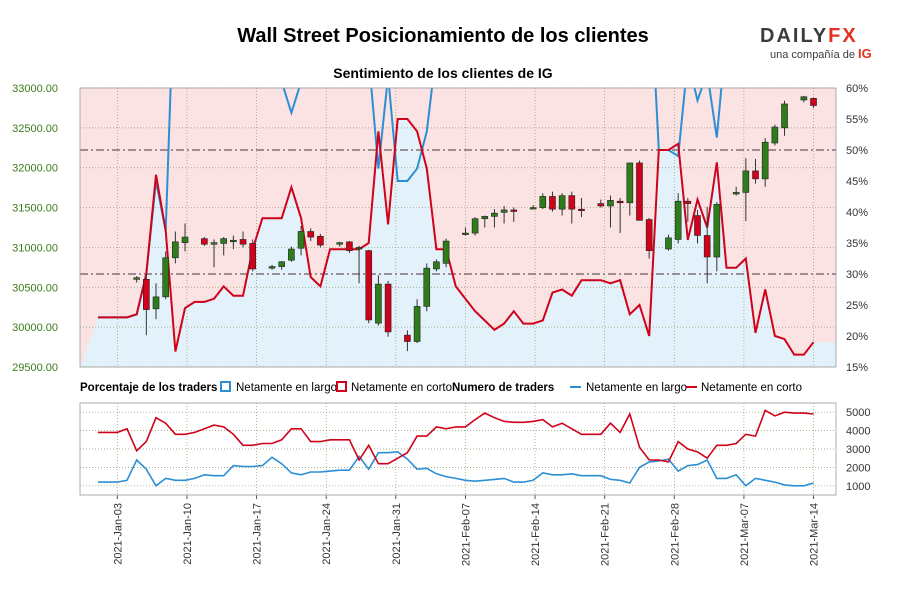 The width and height of the screenshot is (900, 600). Describe the element at coordinates (794, 36) in the screenshot. I see `logo-brand-main: DAILY` at that location.